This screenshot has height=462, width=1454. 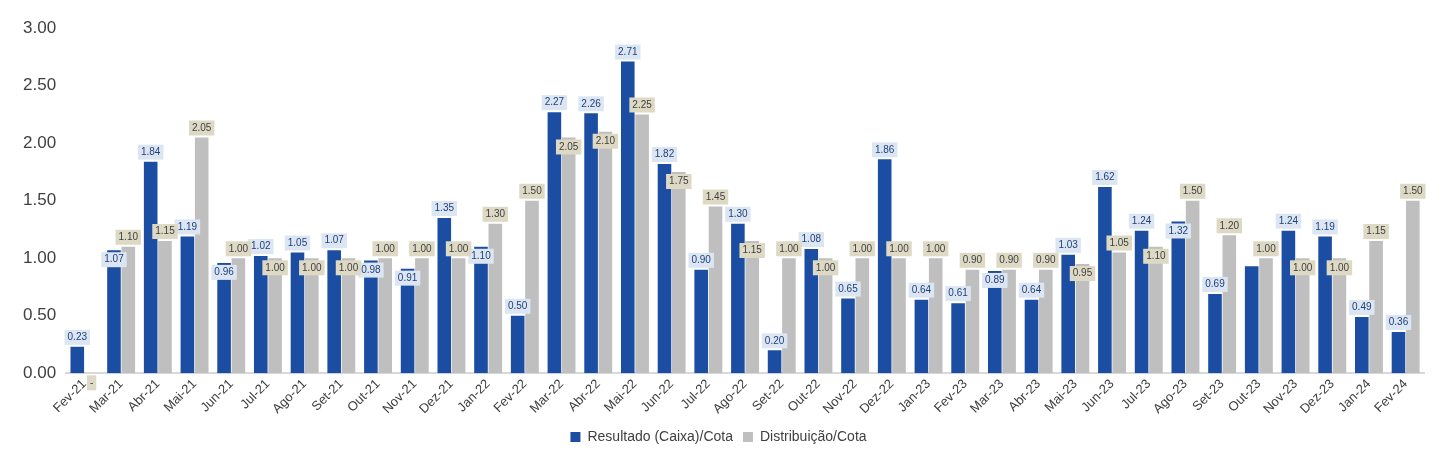 What do you see at coordinates (91, 382) in the screenshot?
I see `data-label: -` at bounding box center [91, 382].